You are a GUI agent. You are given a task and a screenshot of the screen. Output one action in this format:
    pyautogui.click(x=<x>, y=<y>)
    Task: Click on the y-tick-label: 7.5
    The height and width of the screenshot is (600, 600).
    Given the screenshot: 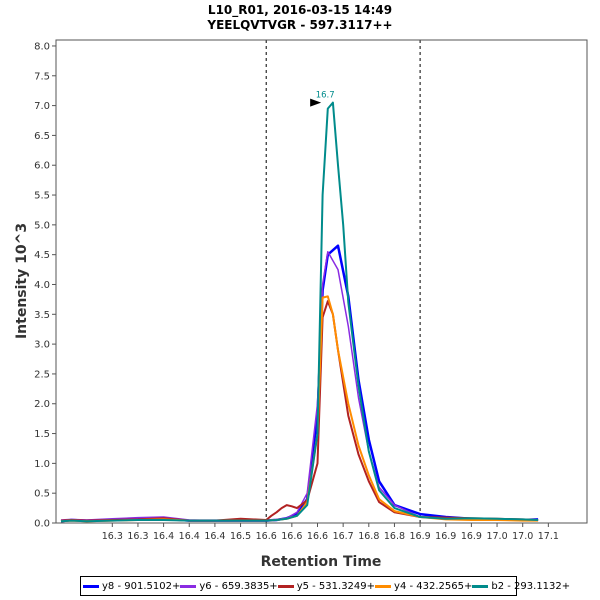 What is the action you would take?
    pyautogui.click(x=42, y=76)
    